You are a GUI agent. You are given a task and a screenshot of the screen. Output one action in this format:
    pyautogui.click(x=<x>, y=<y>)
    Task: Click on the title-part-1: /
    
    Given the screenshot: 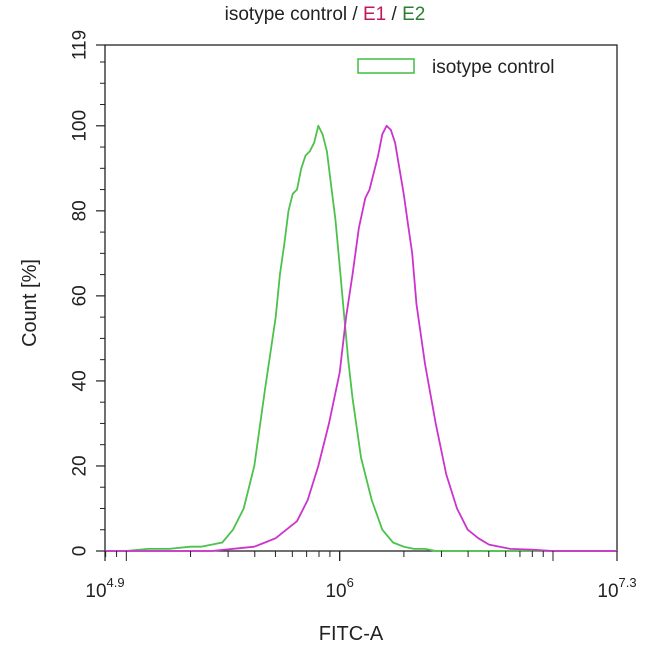 What is the action you would take?
    pyautogui.click(x=355, y=14)
    